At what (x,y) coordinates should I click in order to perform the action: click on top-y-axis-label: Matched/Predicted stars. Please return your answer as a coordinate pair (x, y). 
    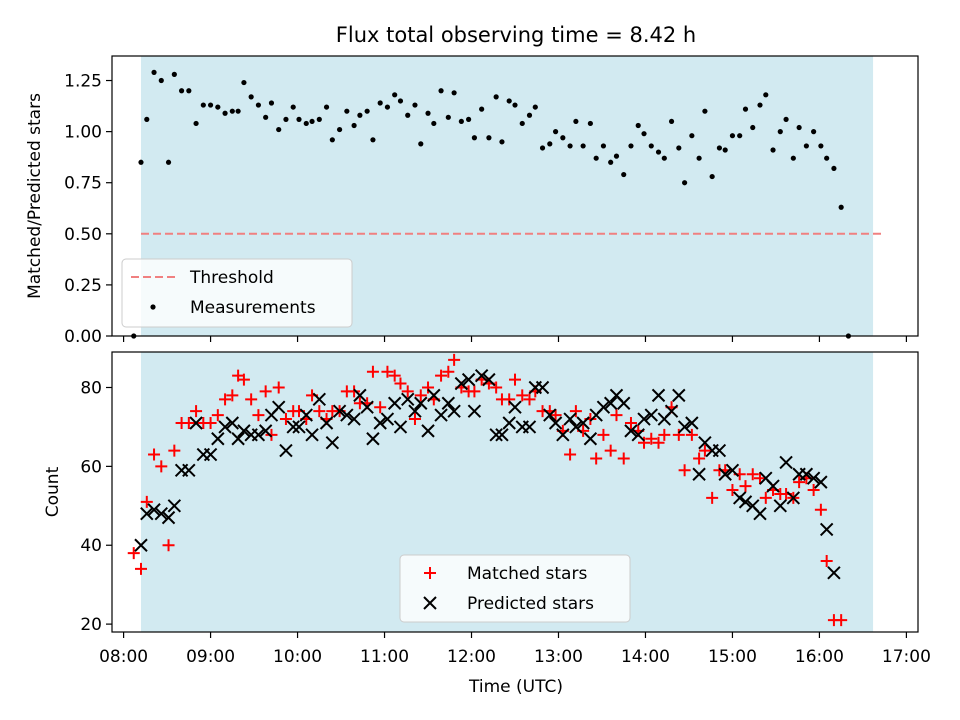
    Looking at the image, I should click on (35, 196).